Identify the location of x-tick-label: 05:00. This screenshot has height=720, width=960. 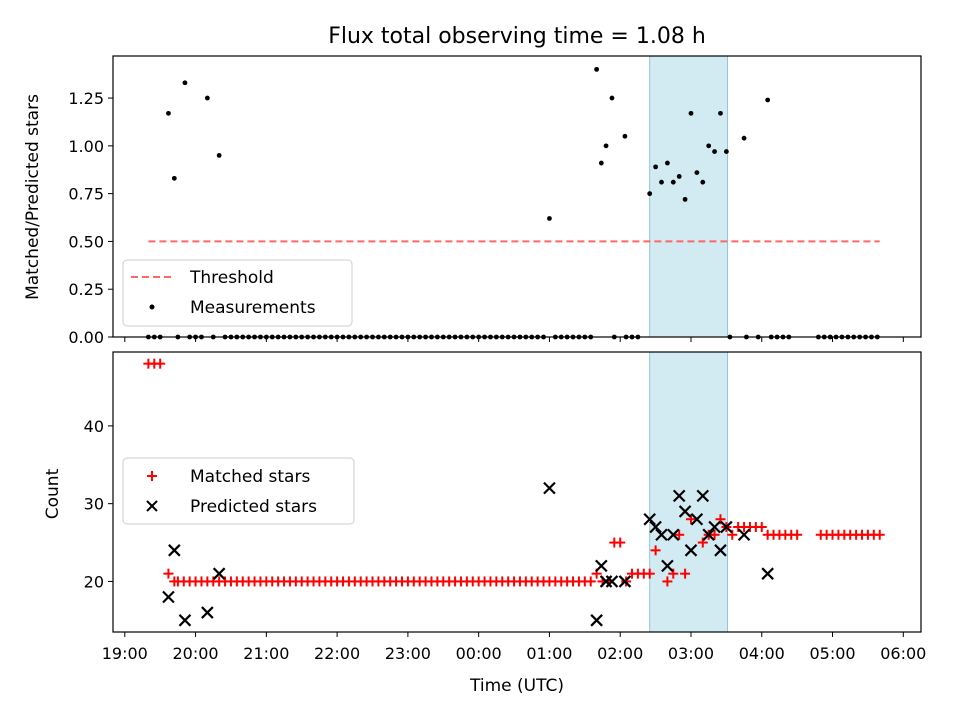
(832, 653).